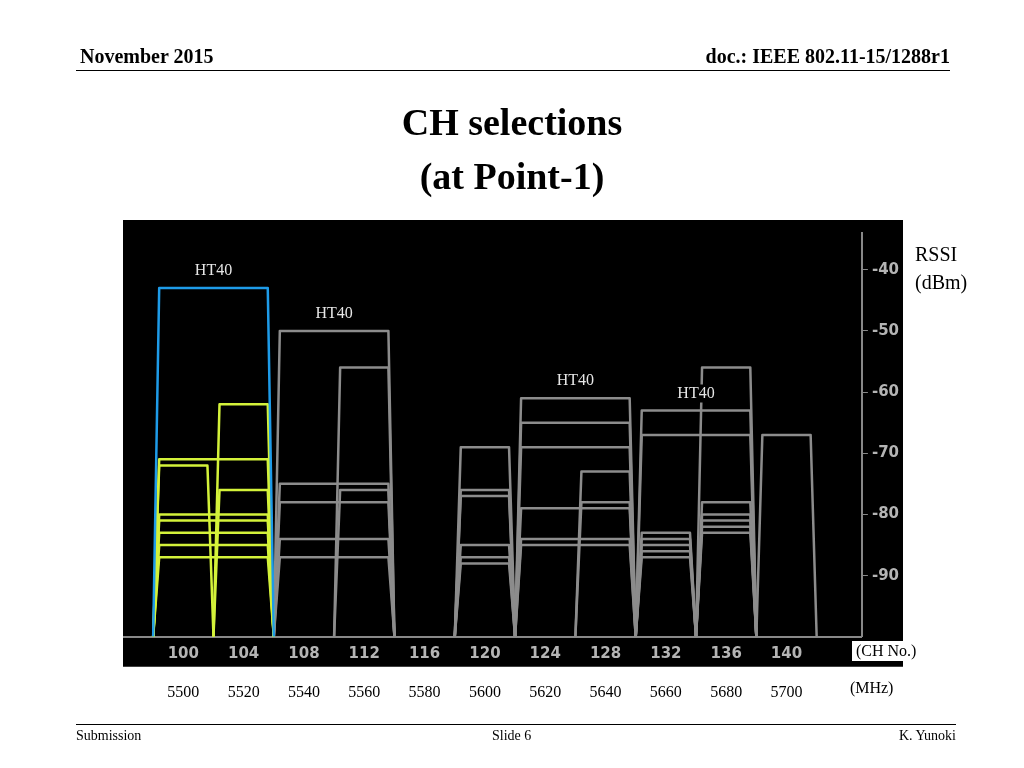 The image size is (1024, 768). I want to click on x-tick-label: 116, so click(424, 652).